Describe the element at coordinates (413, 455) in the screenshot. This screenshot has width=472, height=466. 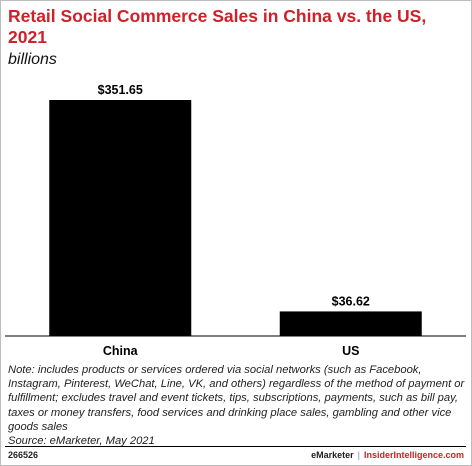
I see `brand-insider-intelligence: InsiderIntelligence.com` at that location.